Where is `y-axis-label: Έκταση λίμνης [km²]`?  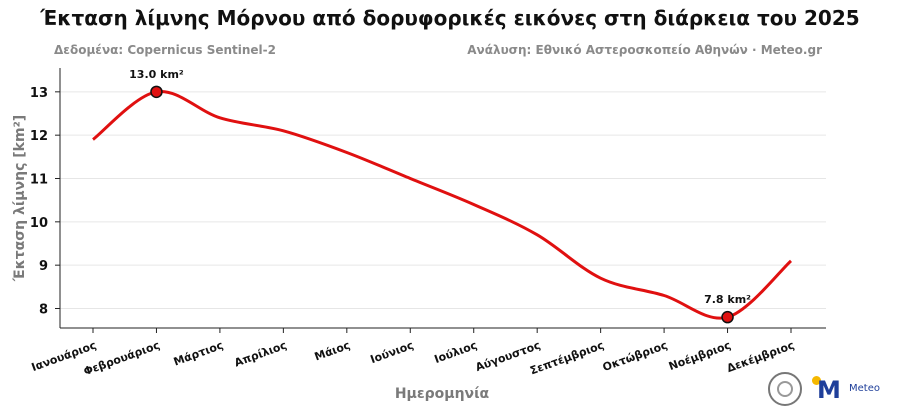 y-axis-label: Έκταση λίμνης [km²] is located at coordinates (20, 198).